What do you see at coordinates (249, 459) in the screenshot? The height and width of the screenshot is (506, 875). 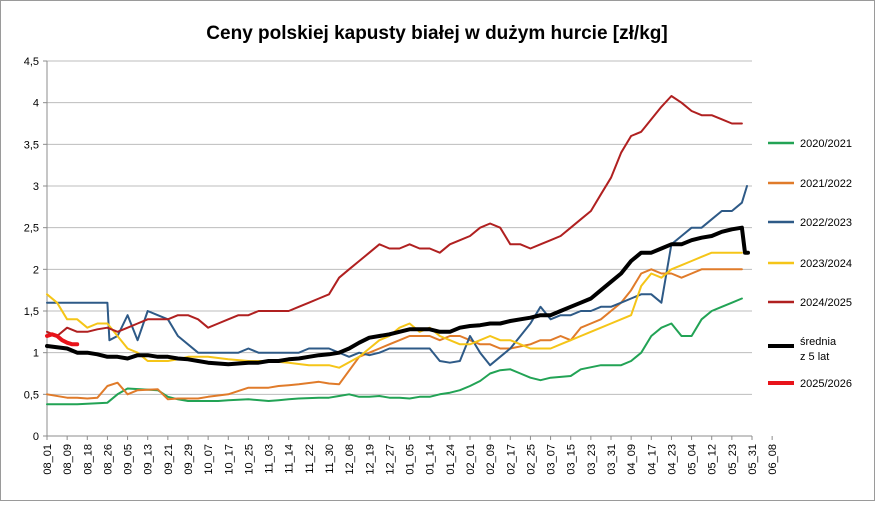 I see `x-tick-label: 10_25` at bounding box center [249, 459].